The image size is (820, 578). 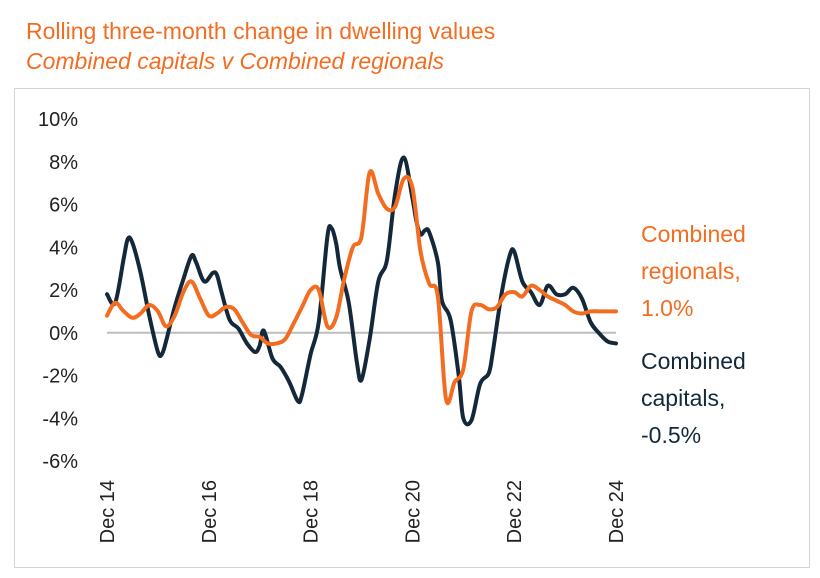 What do you see at coordinates (671, 435) in the screenshot?
I see `capitals-label-value: -0.5%` at bounding box center [671, 435].